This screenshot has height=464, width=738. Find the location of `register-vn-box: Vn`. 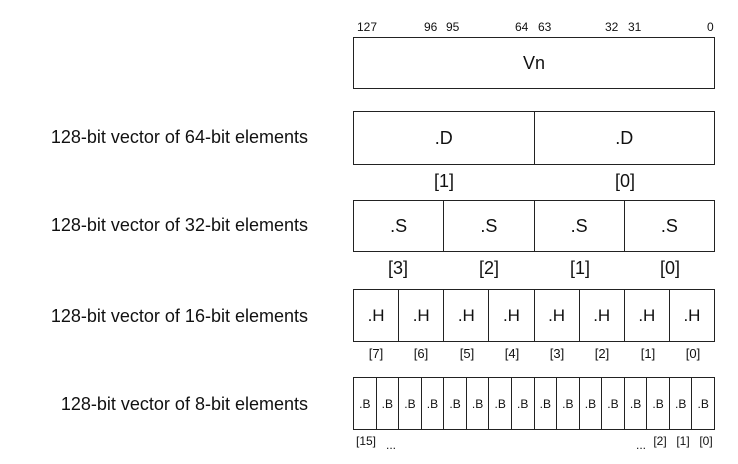

register-vn-box: Vn is located at coordinates (534, 63).